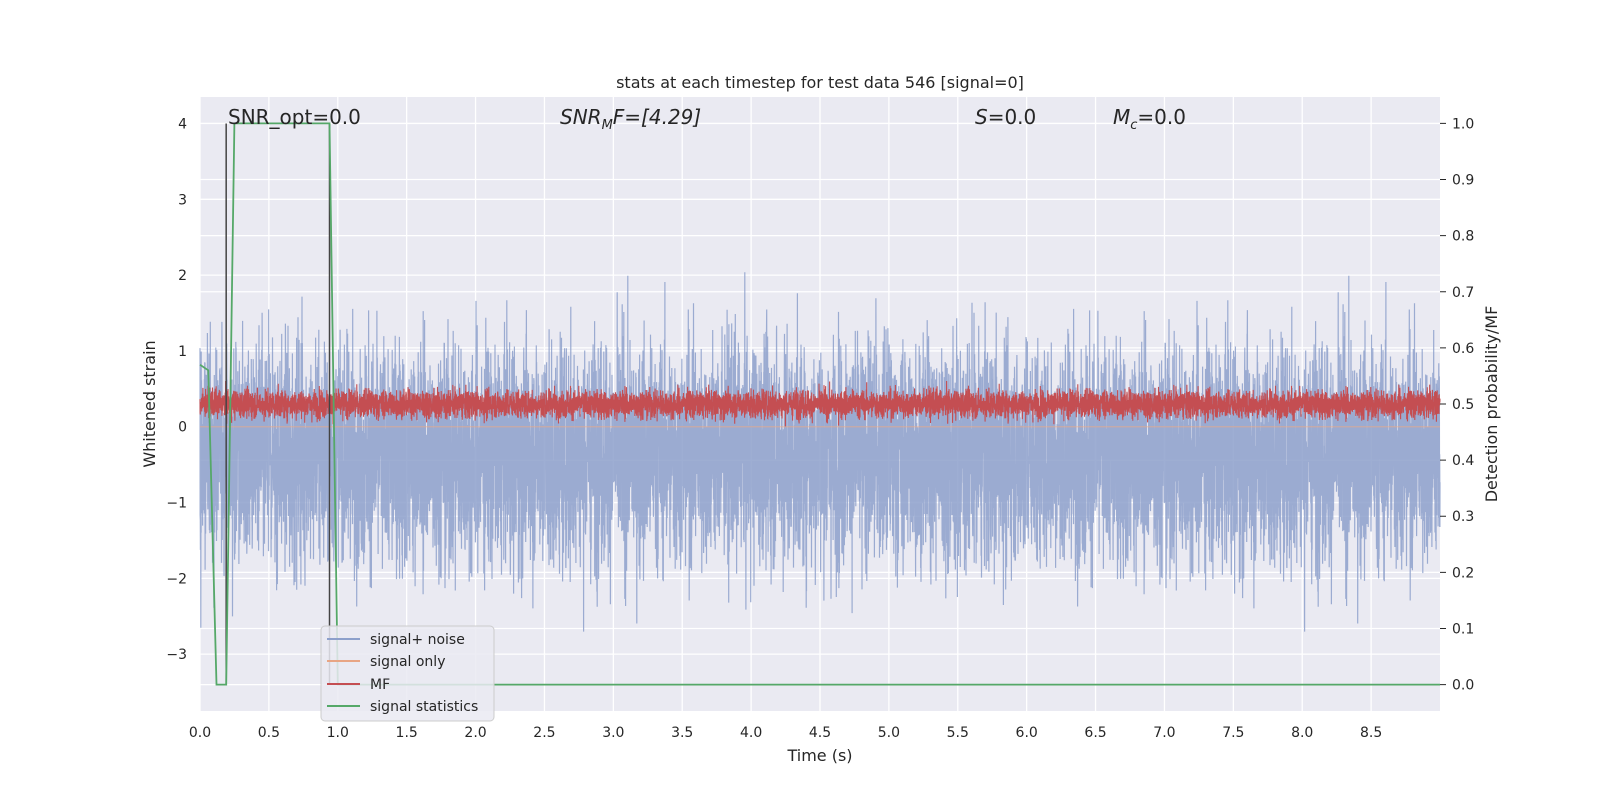 The width and height of the screenshot is (1600, 800). What do you see at coordinates (958, 733) in the screenshot?
I see `x-tick-label: 5.5` at bounding box center [958, 733].